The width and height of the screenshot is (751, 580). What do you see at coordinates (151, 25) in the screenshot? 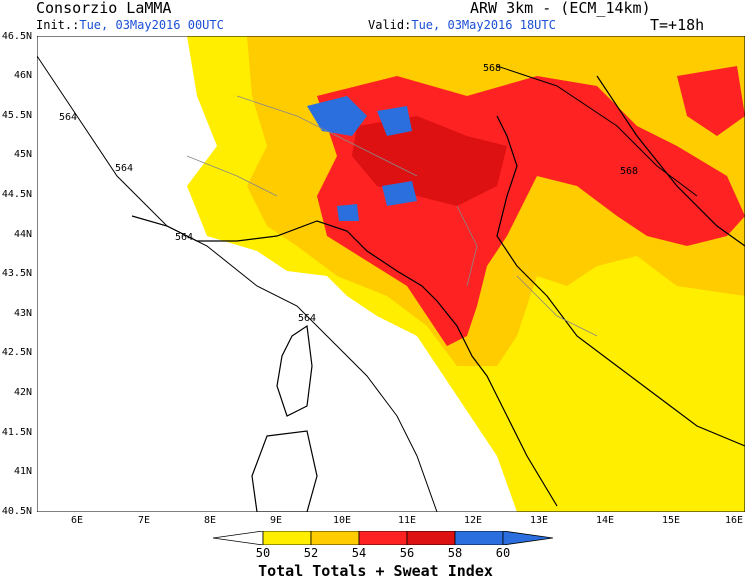
I see `init-value: Tue, 03May2016 00UTC` at bounding box center [151, 25].